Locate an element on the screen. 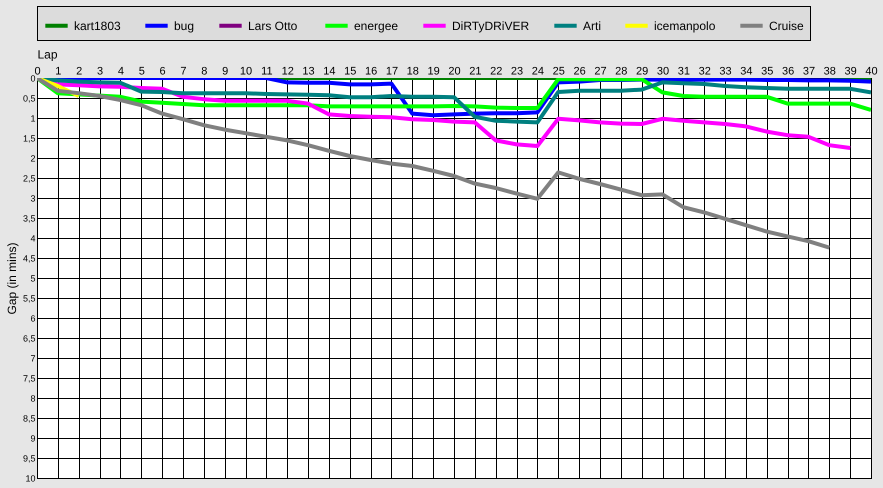 The height and width of the screenshot is (488, 883). y-tick-label: 7 is located at coordinates (33, 359).